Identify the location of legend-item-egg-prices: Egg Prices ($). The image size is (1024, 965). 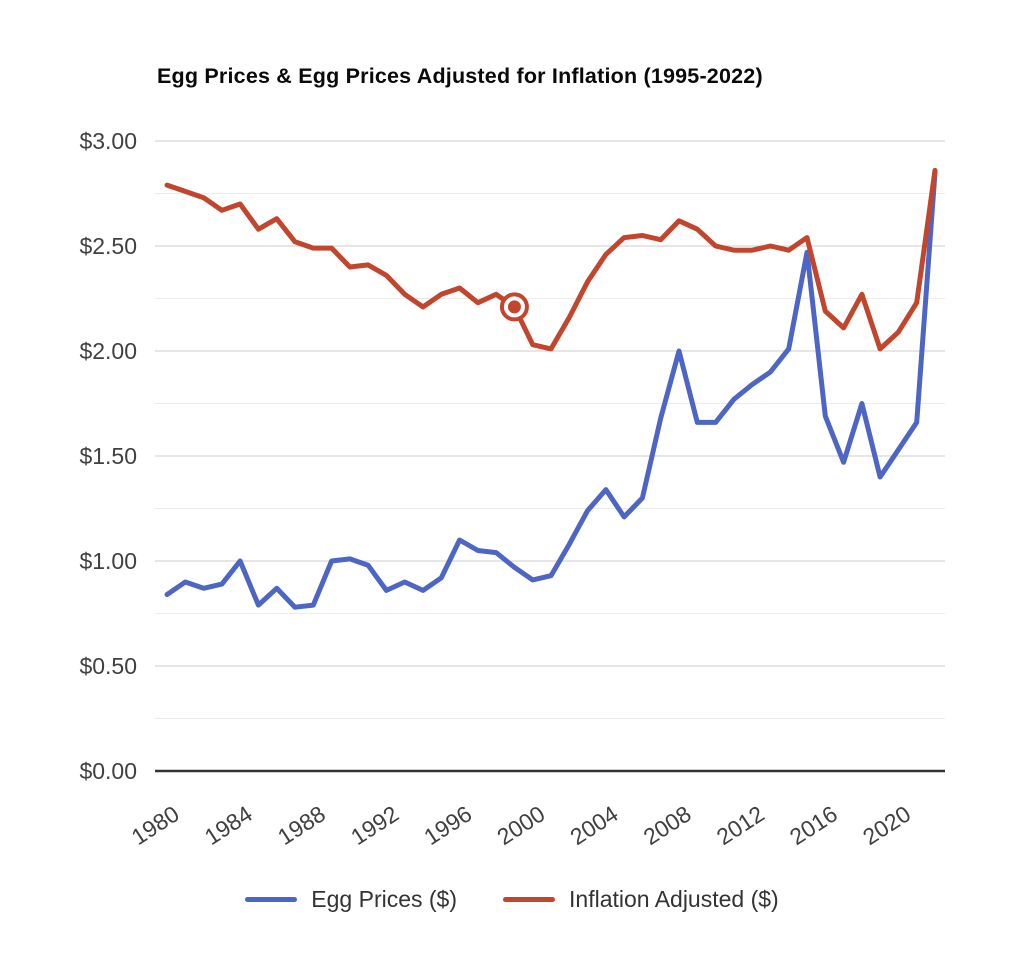
(351, 899).